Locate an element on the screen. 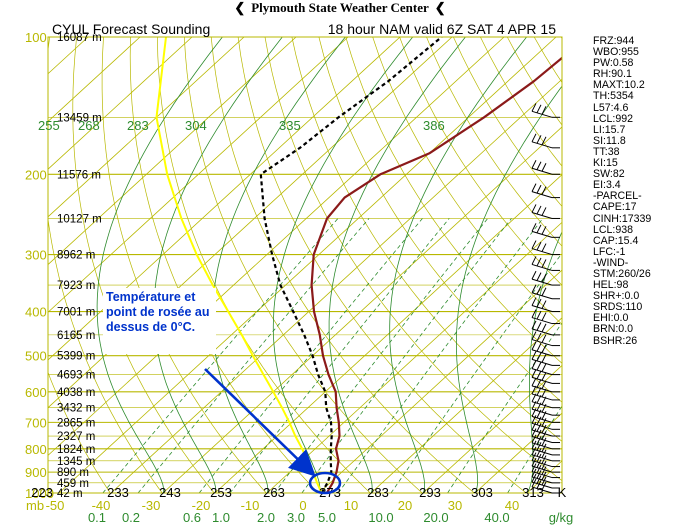 The width and height of the screenshot is (680, 525). temperature-tick-label: -50 is located at coordinates (55, 505).